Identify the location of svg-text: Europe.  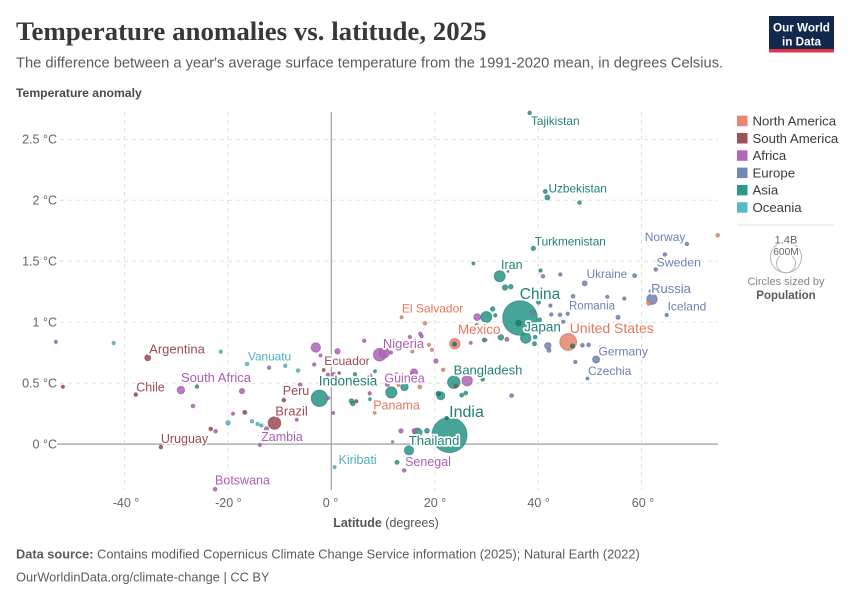
(774, 172).